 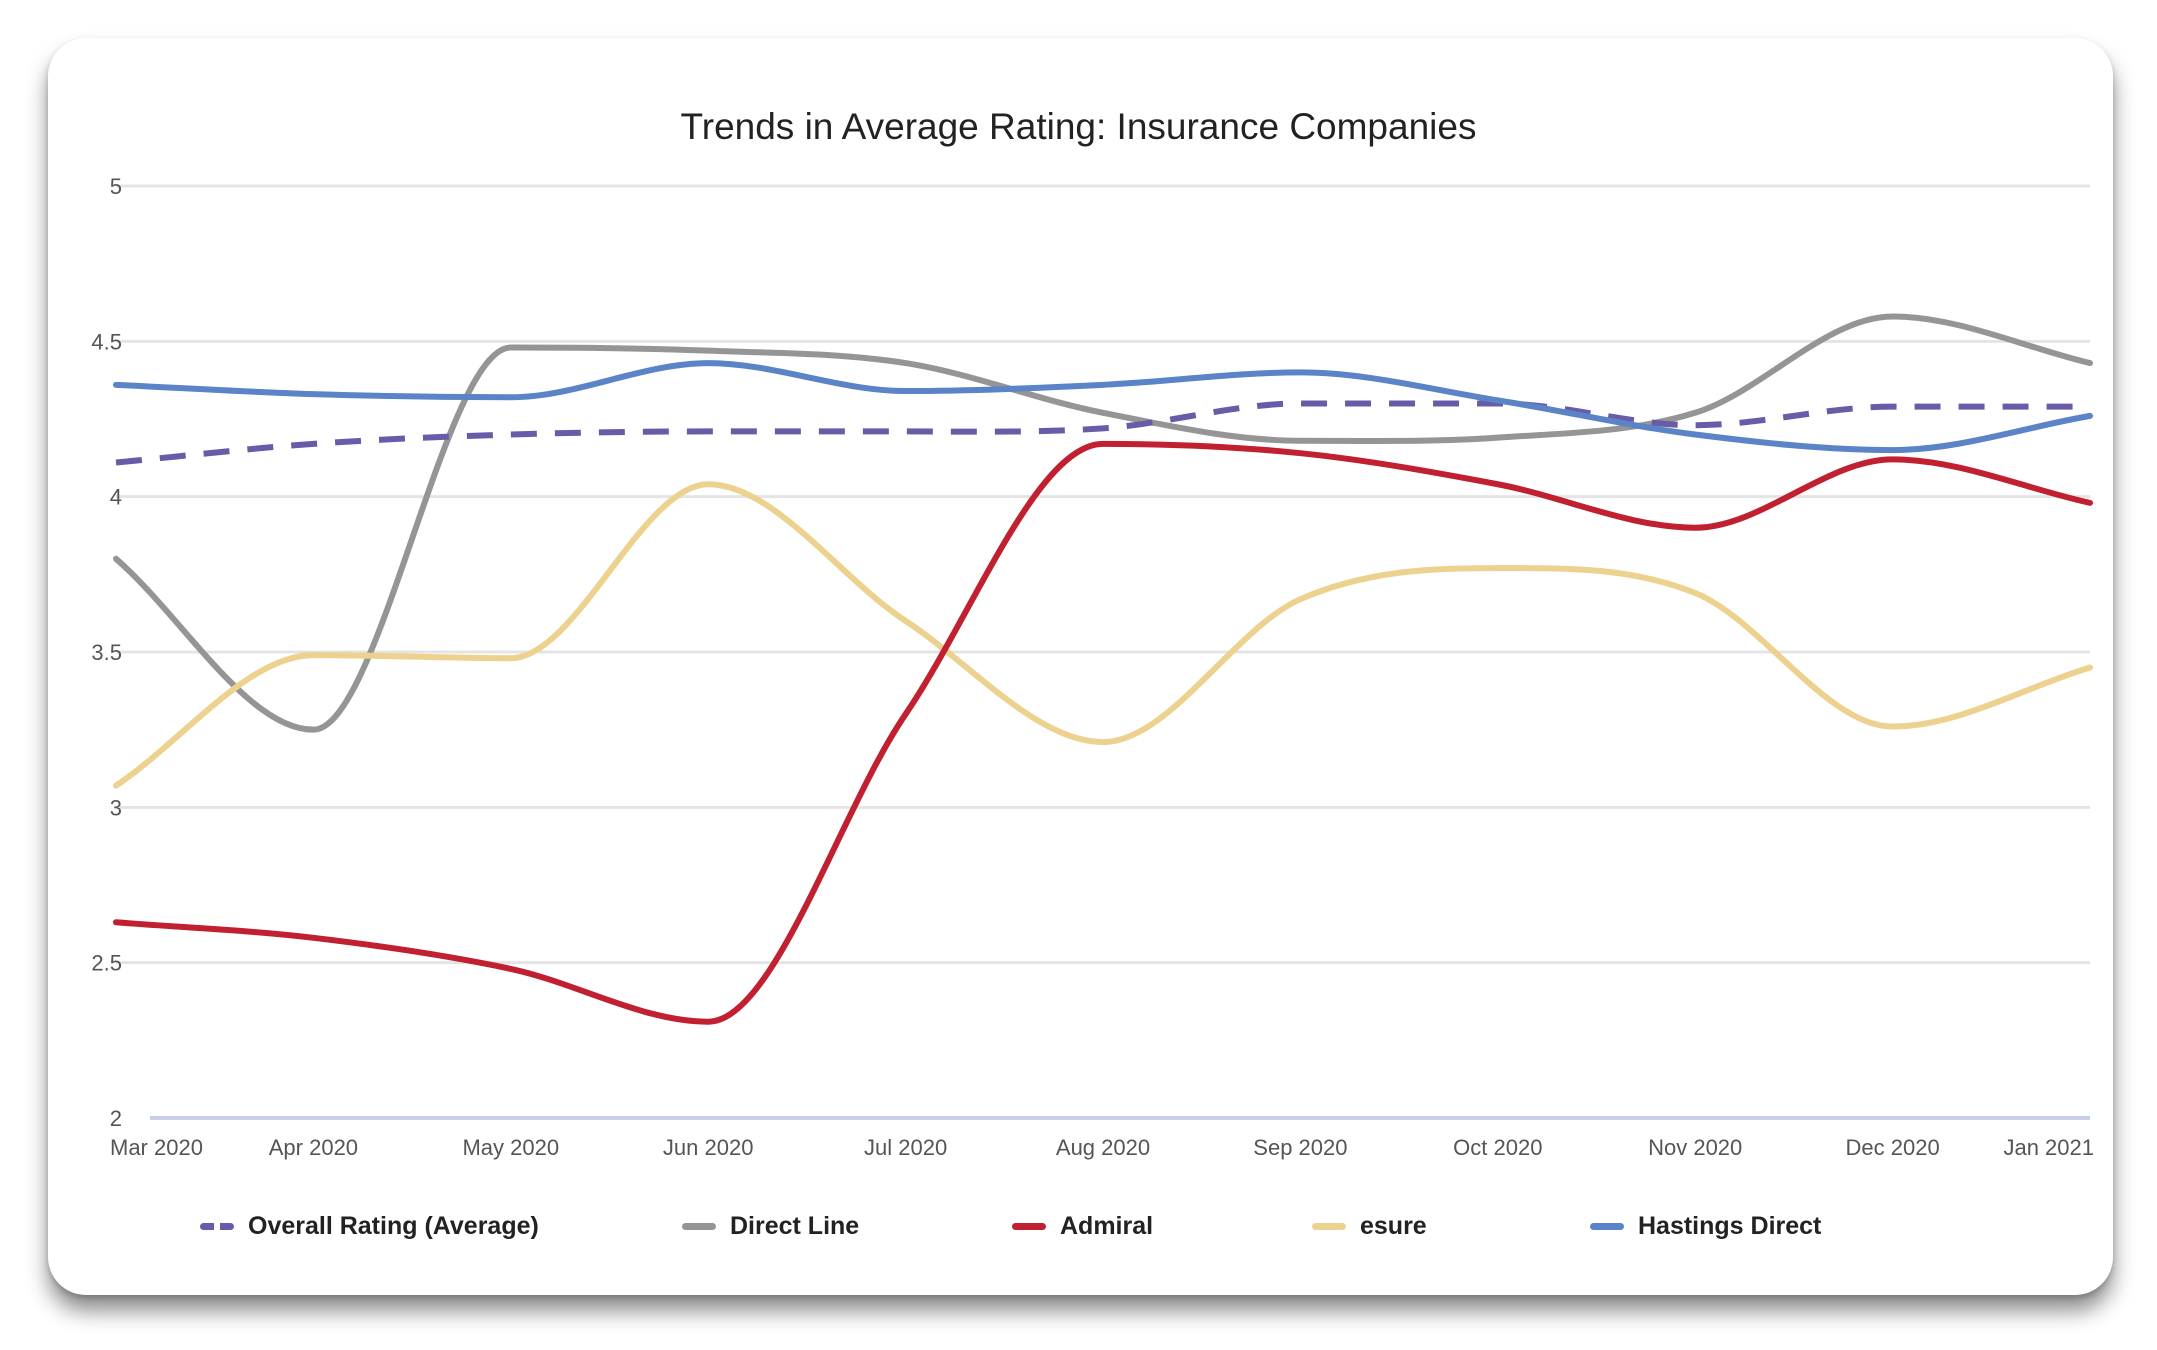 I want to click on y-tick-label: 3, so click(x=116, y=807).